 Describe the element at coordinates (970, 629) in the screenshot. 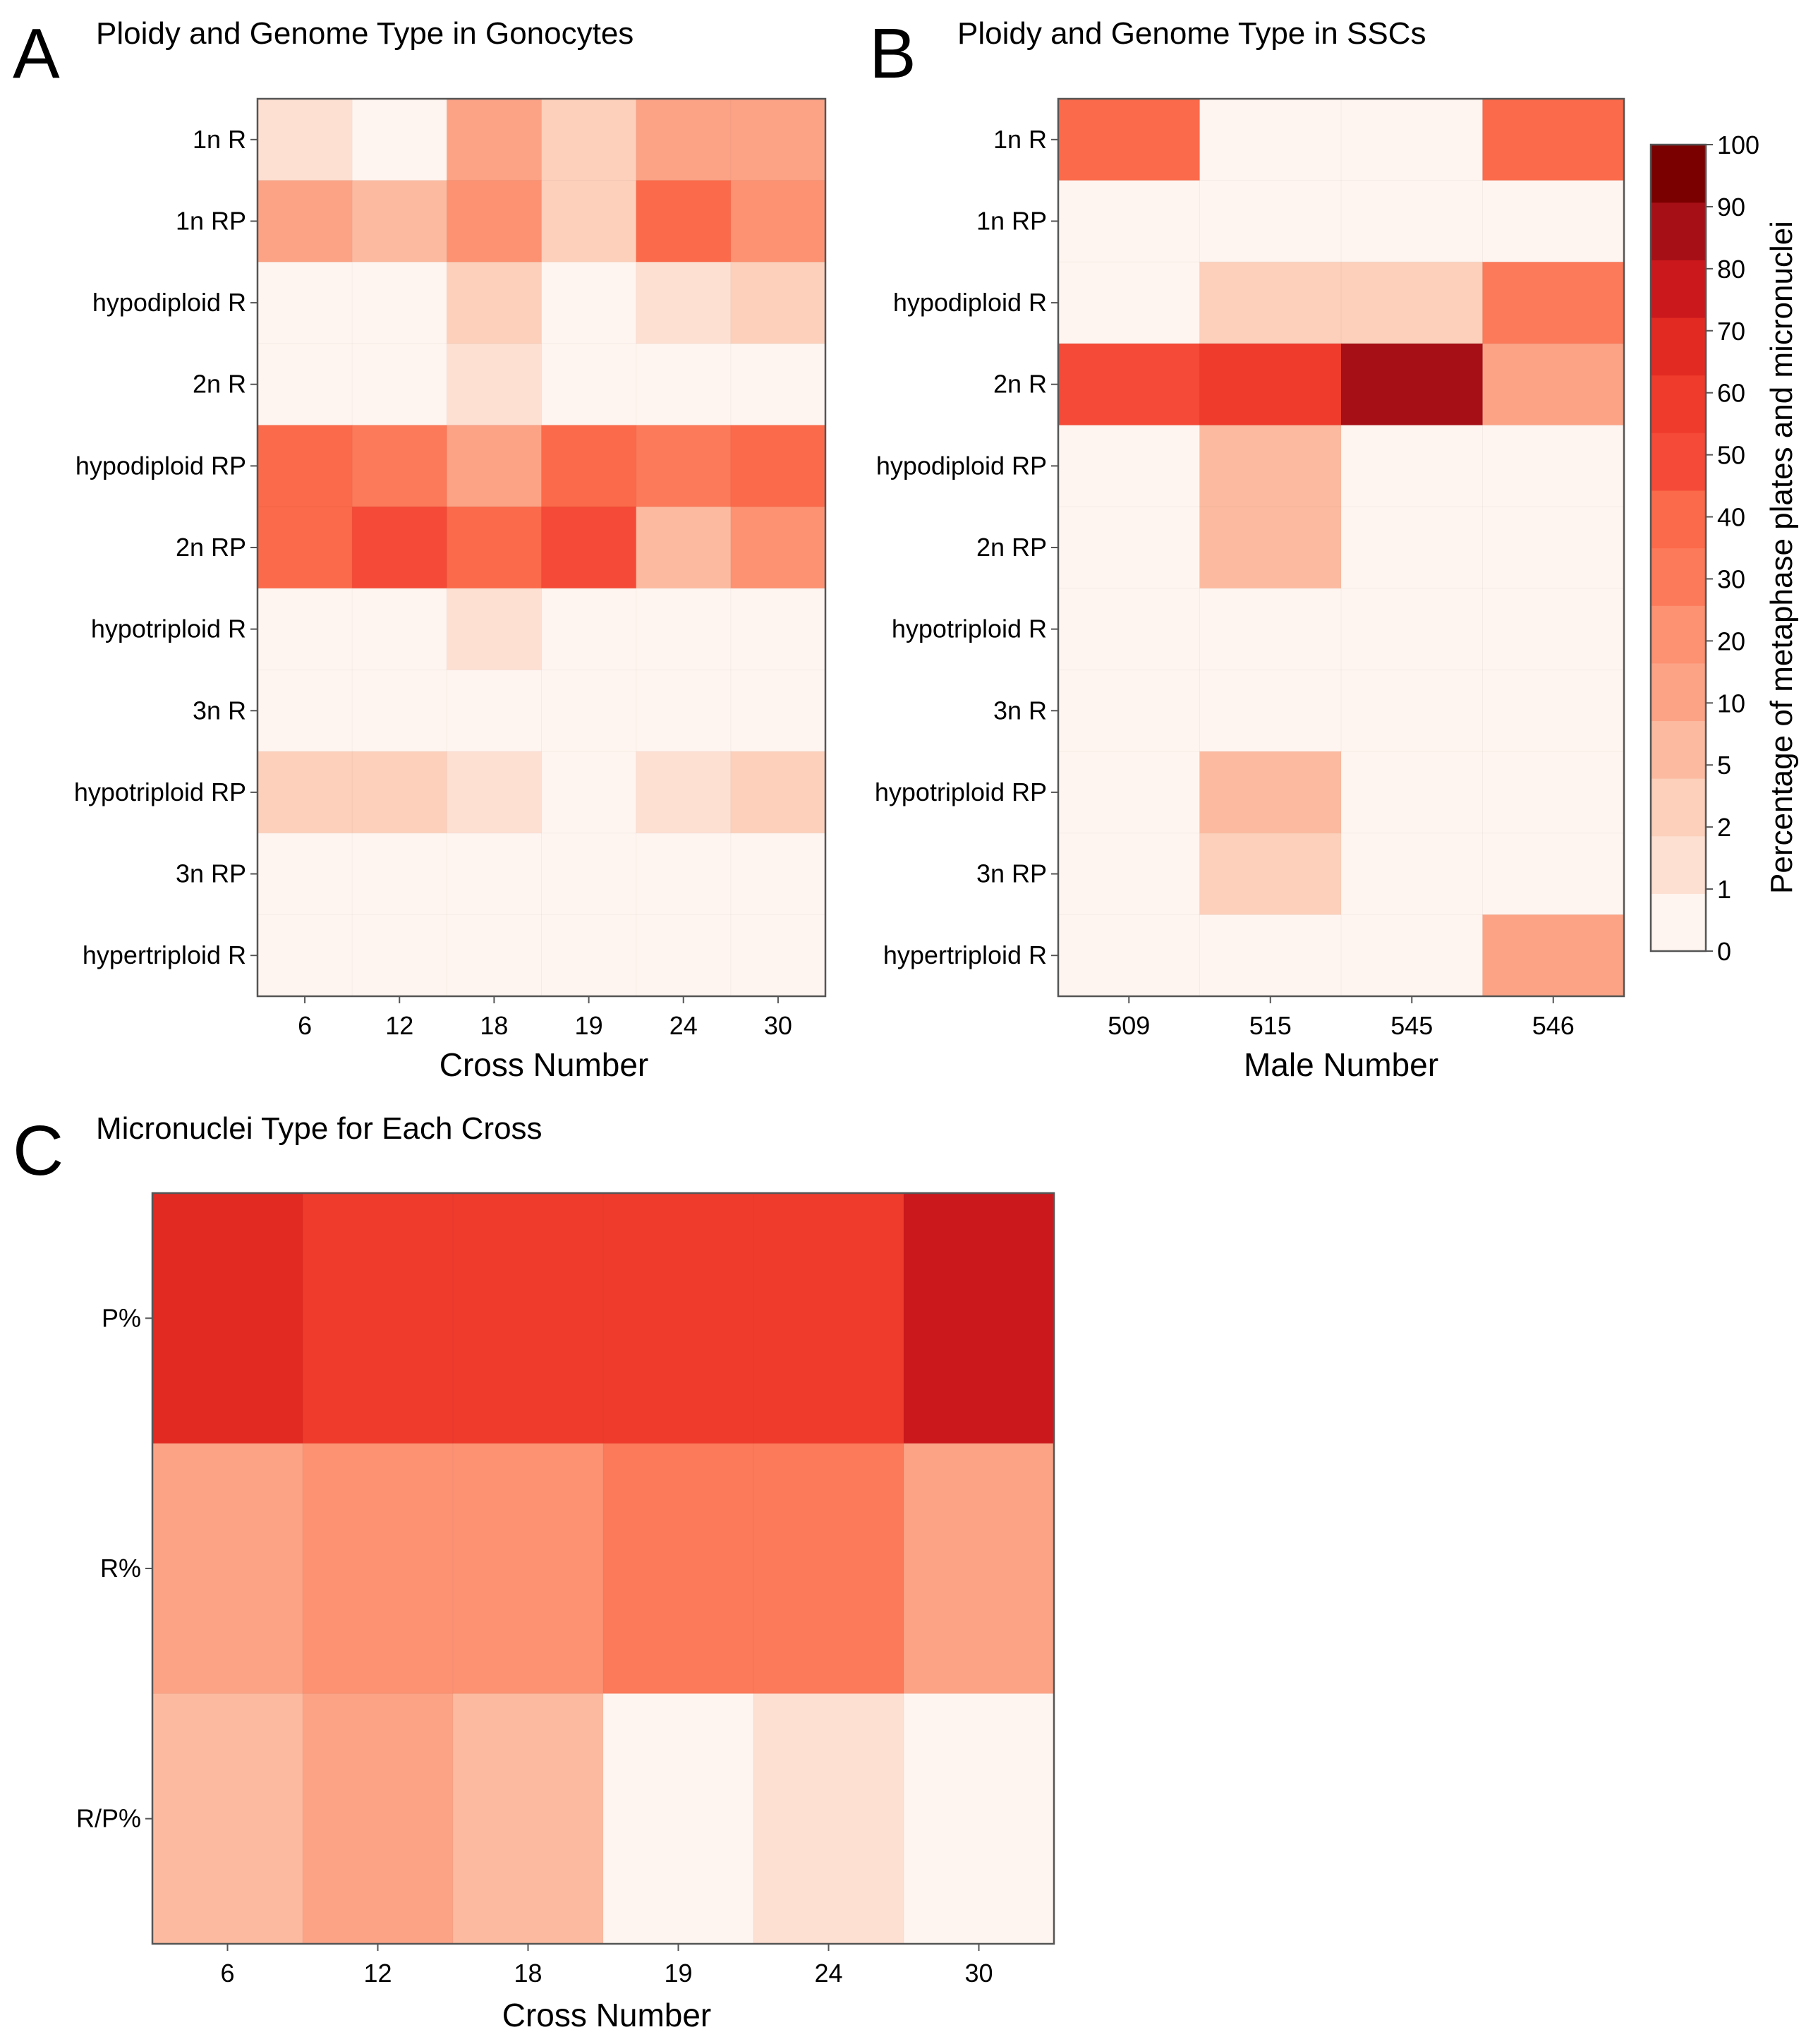

I see `y-tick-label: hypotriploid R` at that location.